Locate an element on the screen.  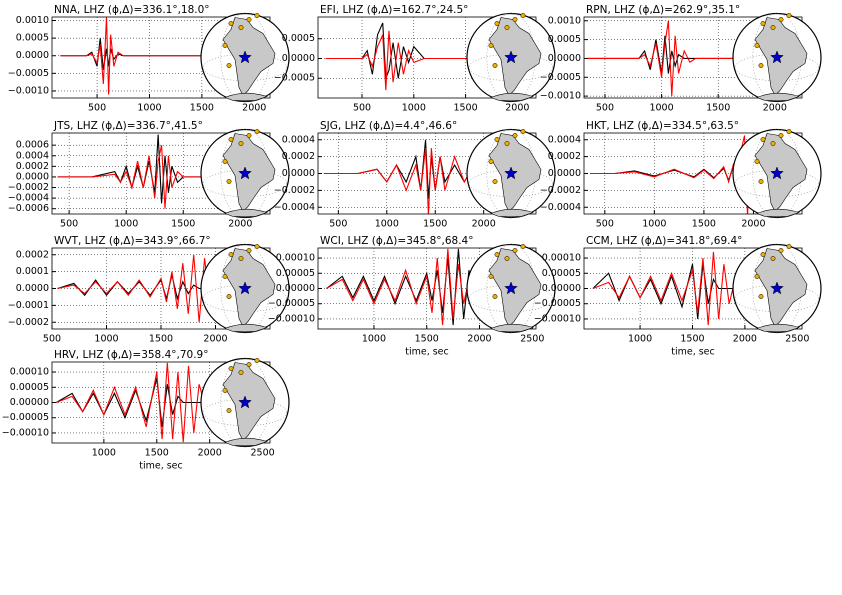
y-tick-label: −0.0010 is located at coordinates (560, 96).